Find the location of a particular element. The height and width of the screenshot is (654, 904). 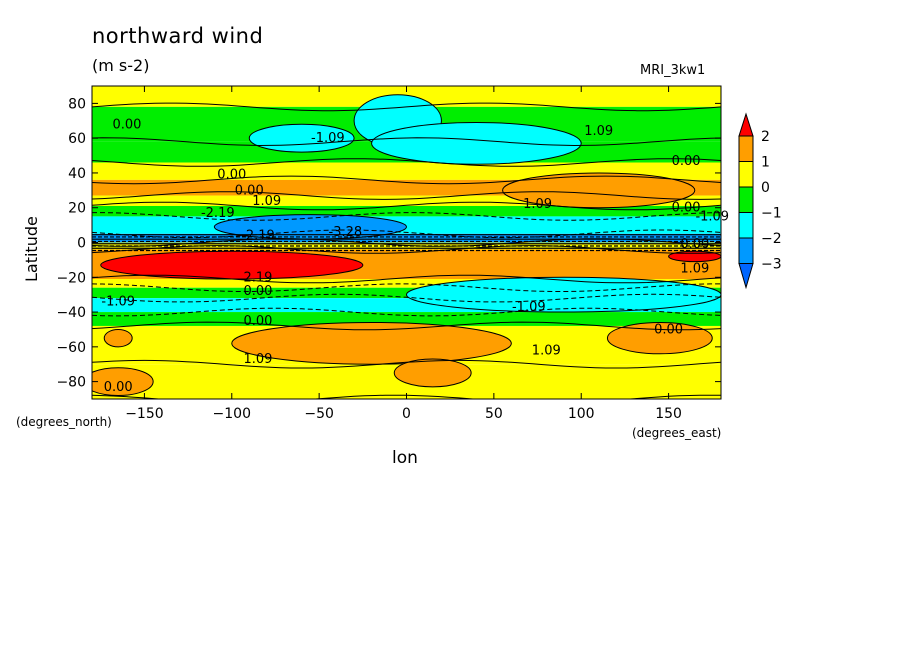

x-tick-label-6: 150 is located at coordinates (668, 414).